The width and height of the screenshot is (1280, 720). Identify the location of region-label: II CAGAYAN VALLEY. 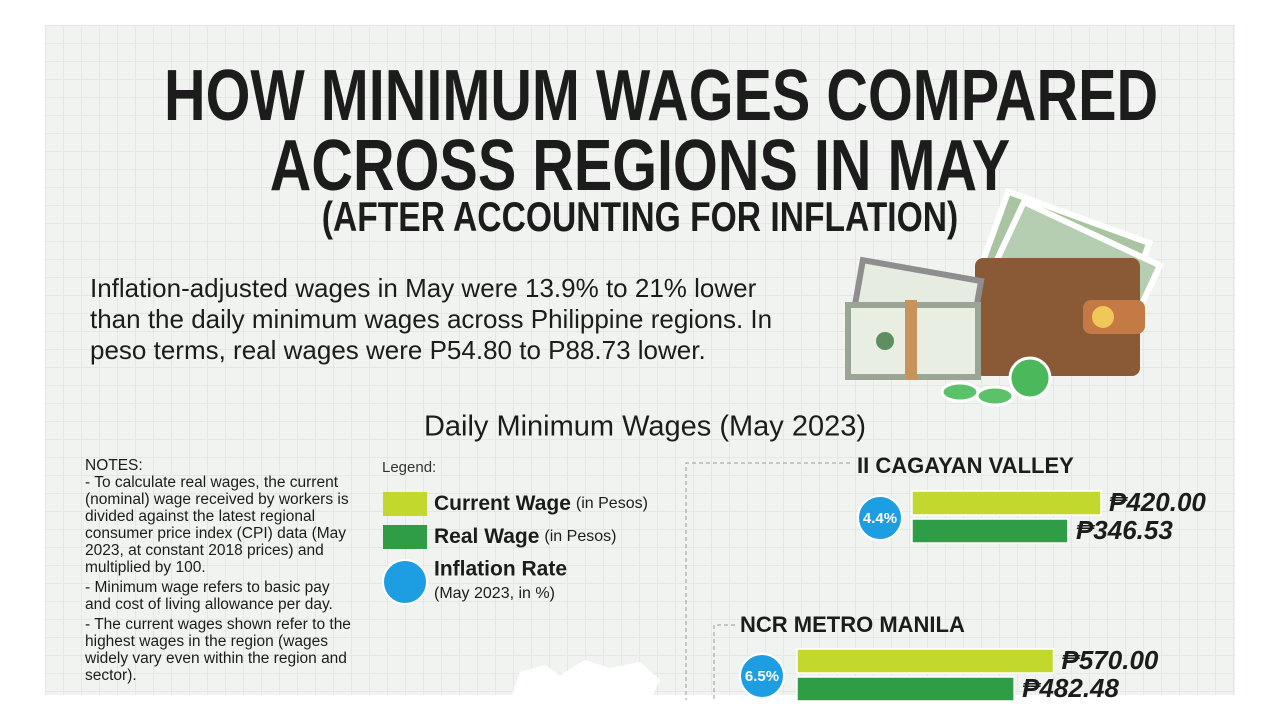
(965, 465).